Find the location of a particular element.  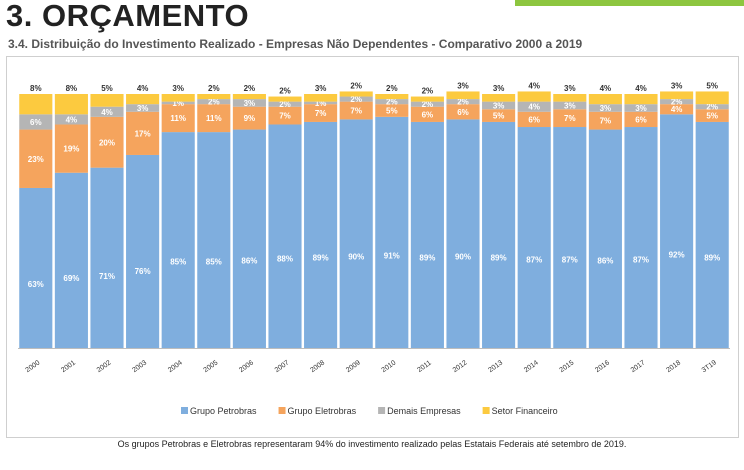

data-label-demais-empresas: 1% is located at coordinates (178, 103).